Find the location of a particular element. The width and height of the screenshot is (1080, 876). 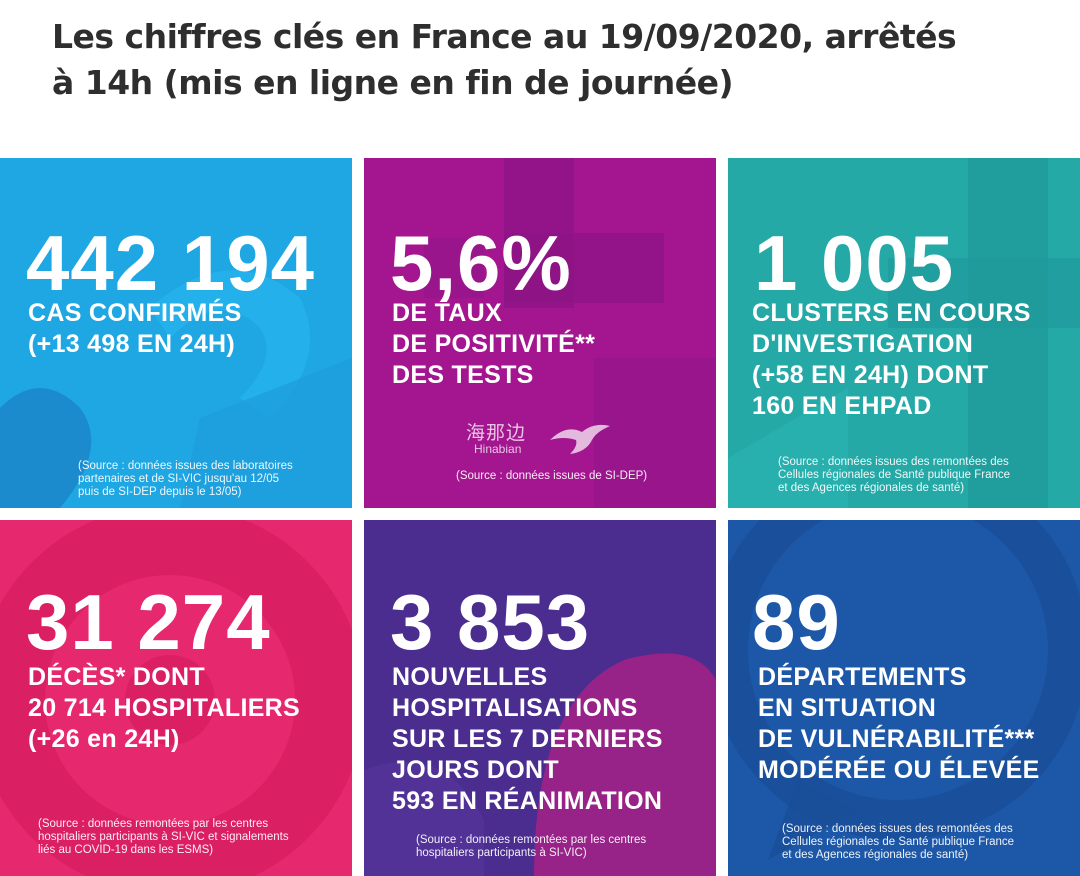

swallow-logo-icon is located at coordinates (580, 439).